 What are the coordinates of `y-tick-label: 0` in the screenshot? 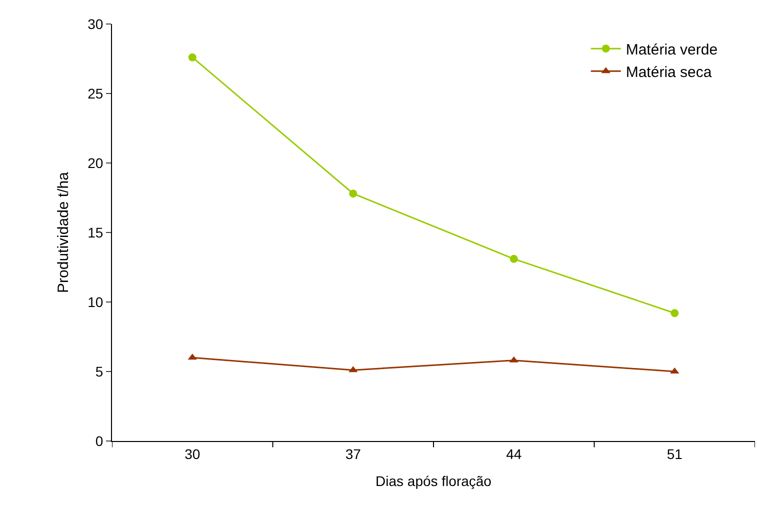 It's located at (99, 440).